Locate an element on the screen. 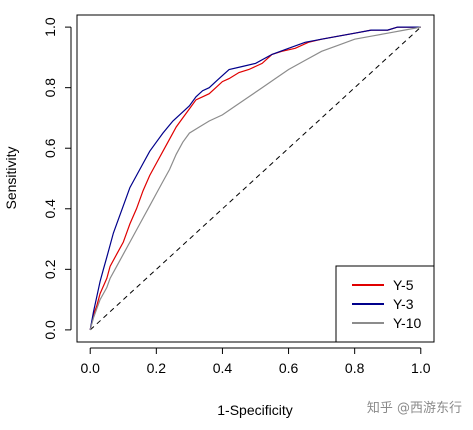 Image resolution: width=473 pixels, height=430 pixels. legend: Y-5 Y-3 Y-10 is located at coordinates (385, 304).